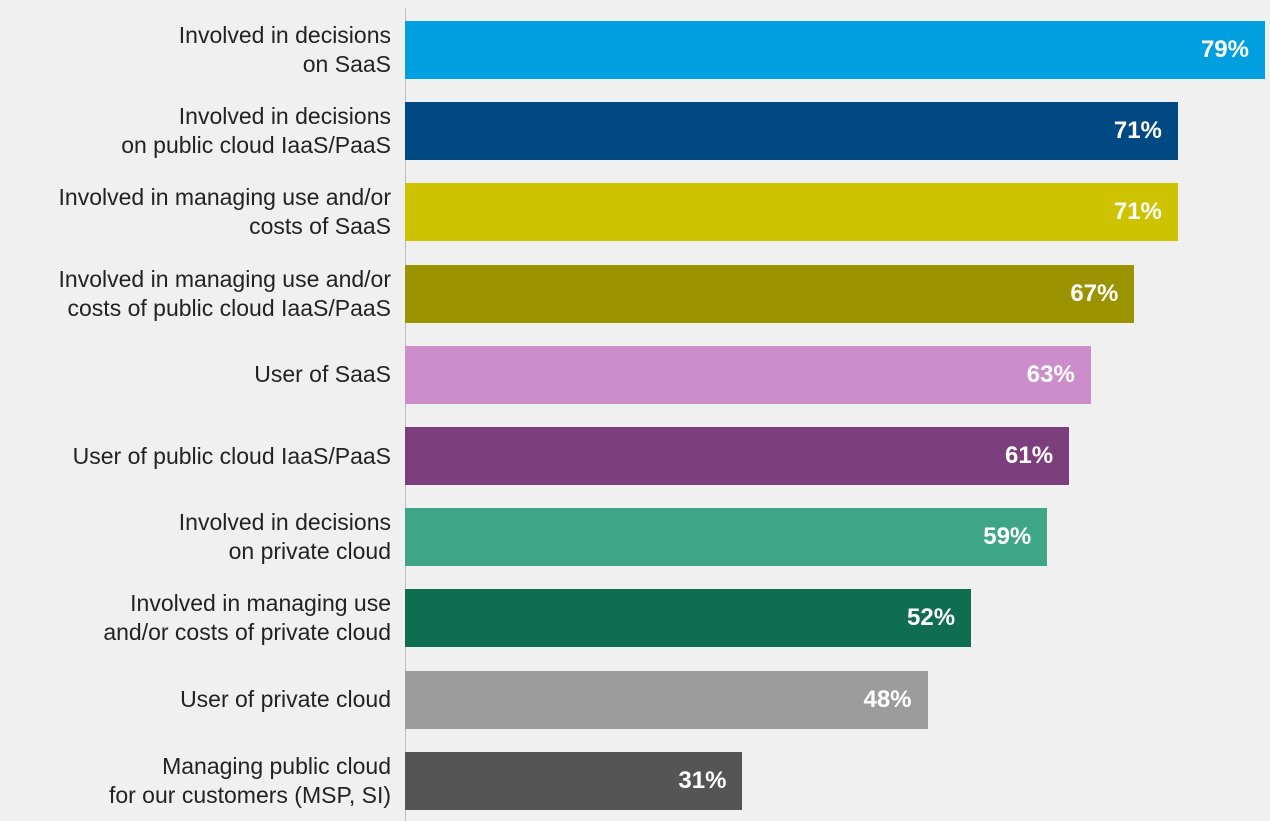  What do you see at coordinates (1007, 537) in the screenshot?
I see `bar-value-label: 59%` at bounding box center [1007, 537].